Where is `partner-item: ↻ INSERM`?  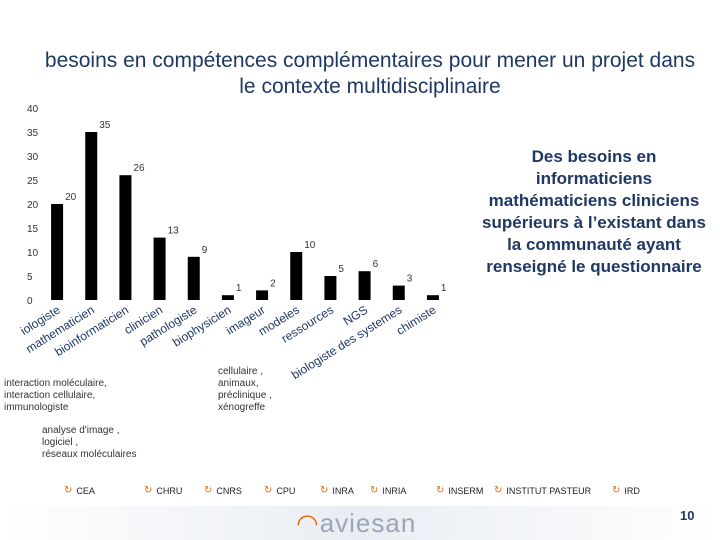 partner-item: ↻ INSERM is located at coordinates (459, 490).